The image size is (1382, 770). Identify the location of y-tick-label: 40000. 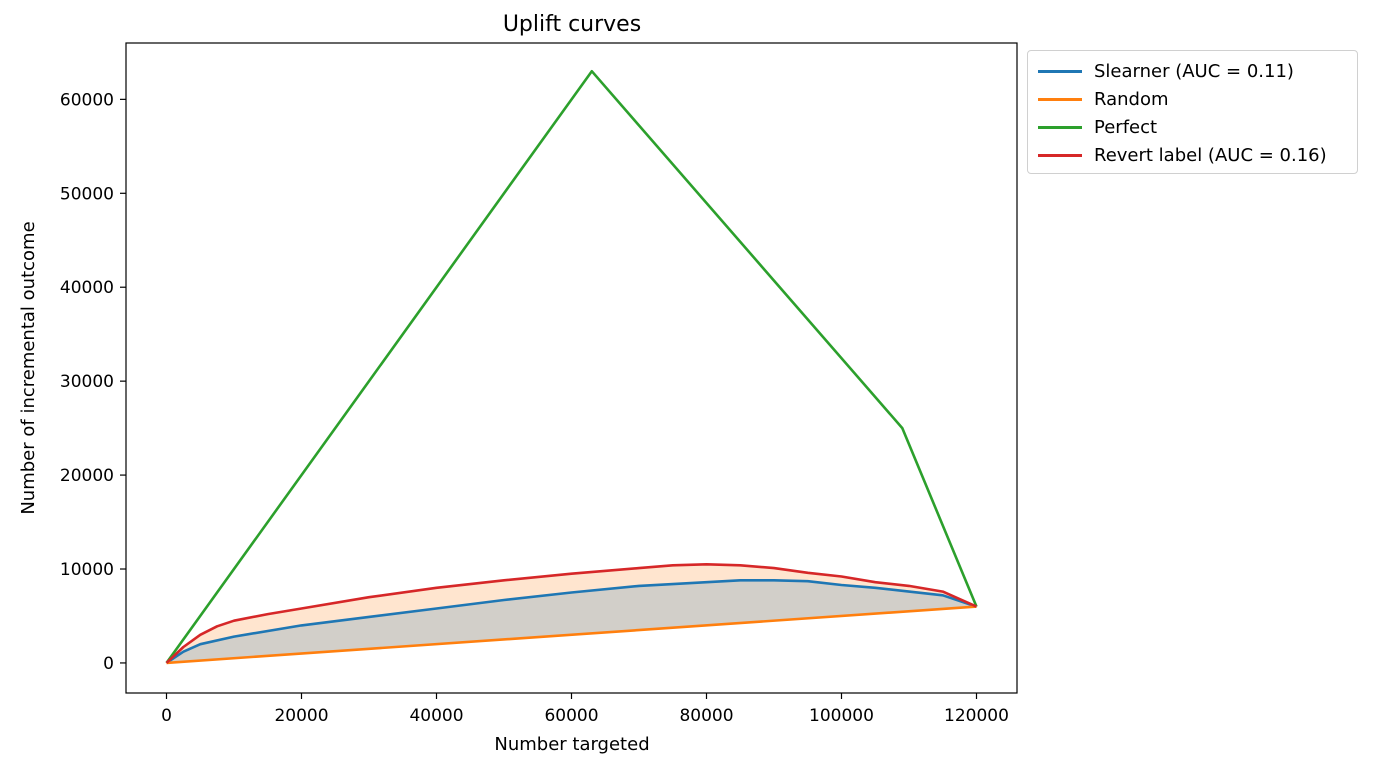
(87, 288).